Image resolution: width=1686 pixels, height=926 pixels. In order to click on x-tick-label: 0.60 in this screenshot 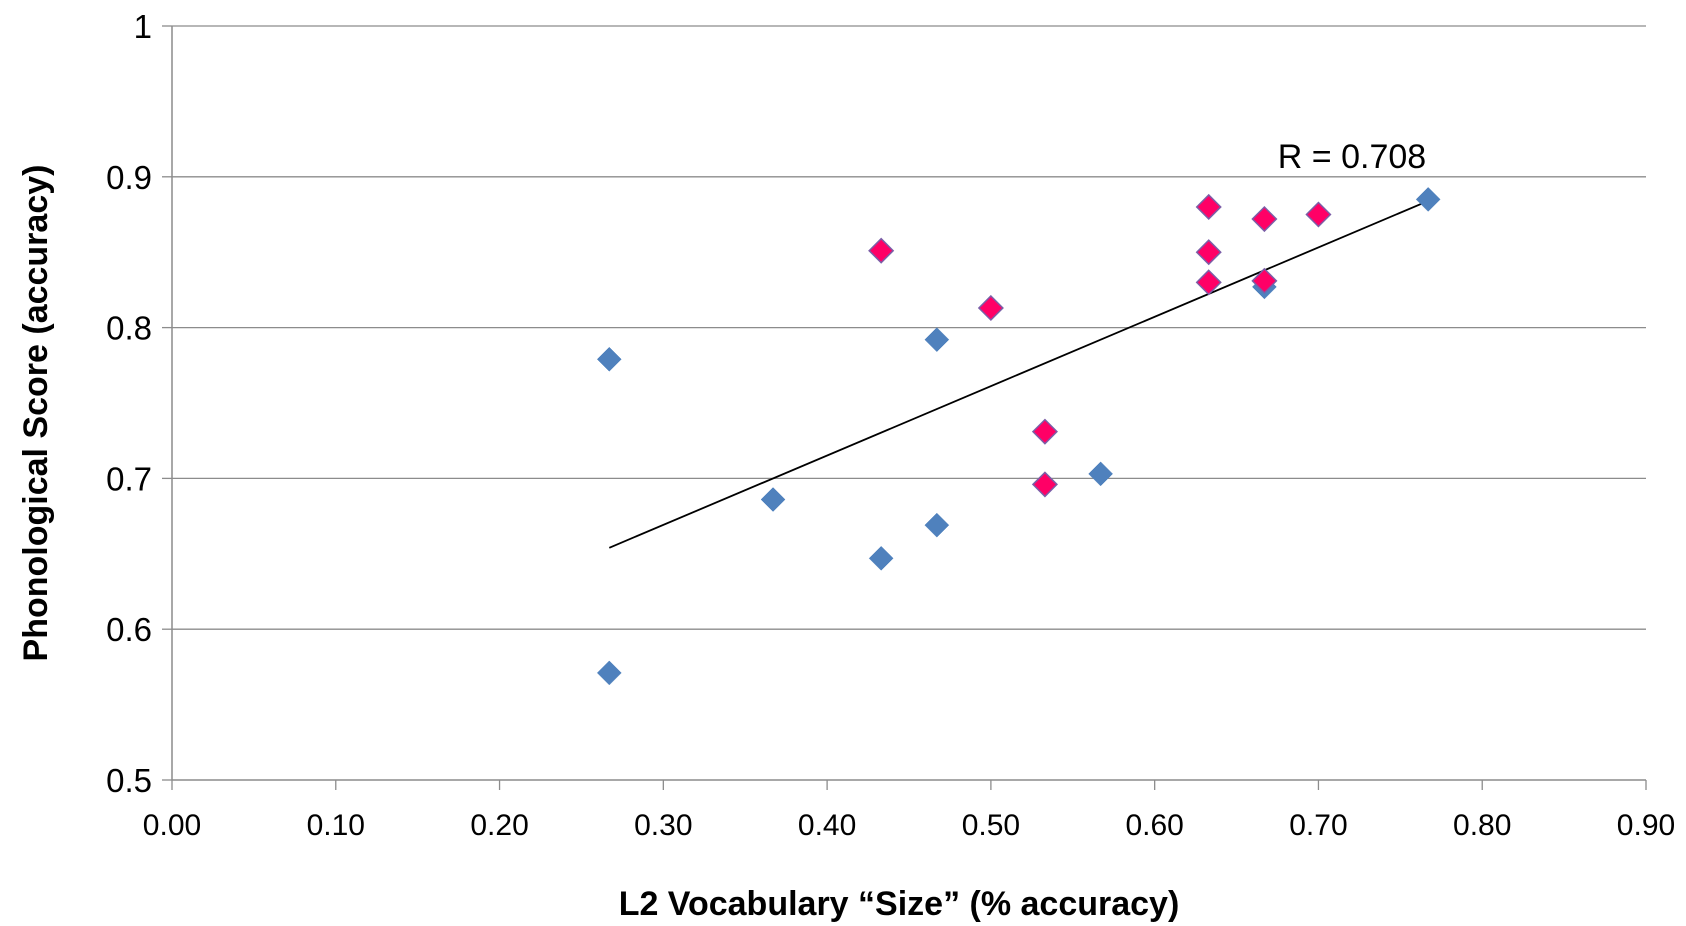, I will do `click(1154, 825)`.